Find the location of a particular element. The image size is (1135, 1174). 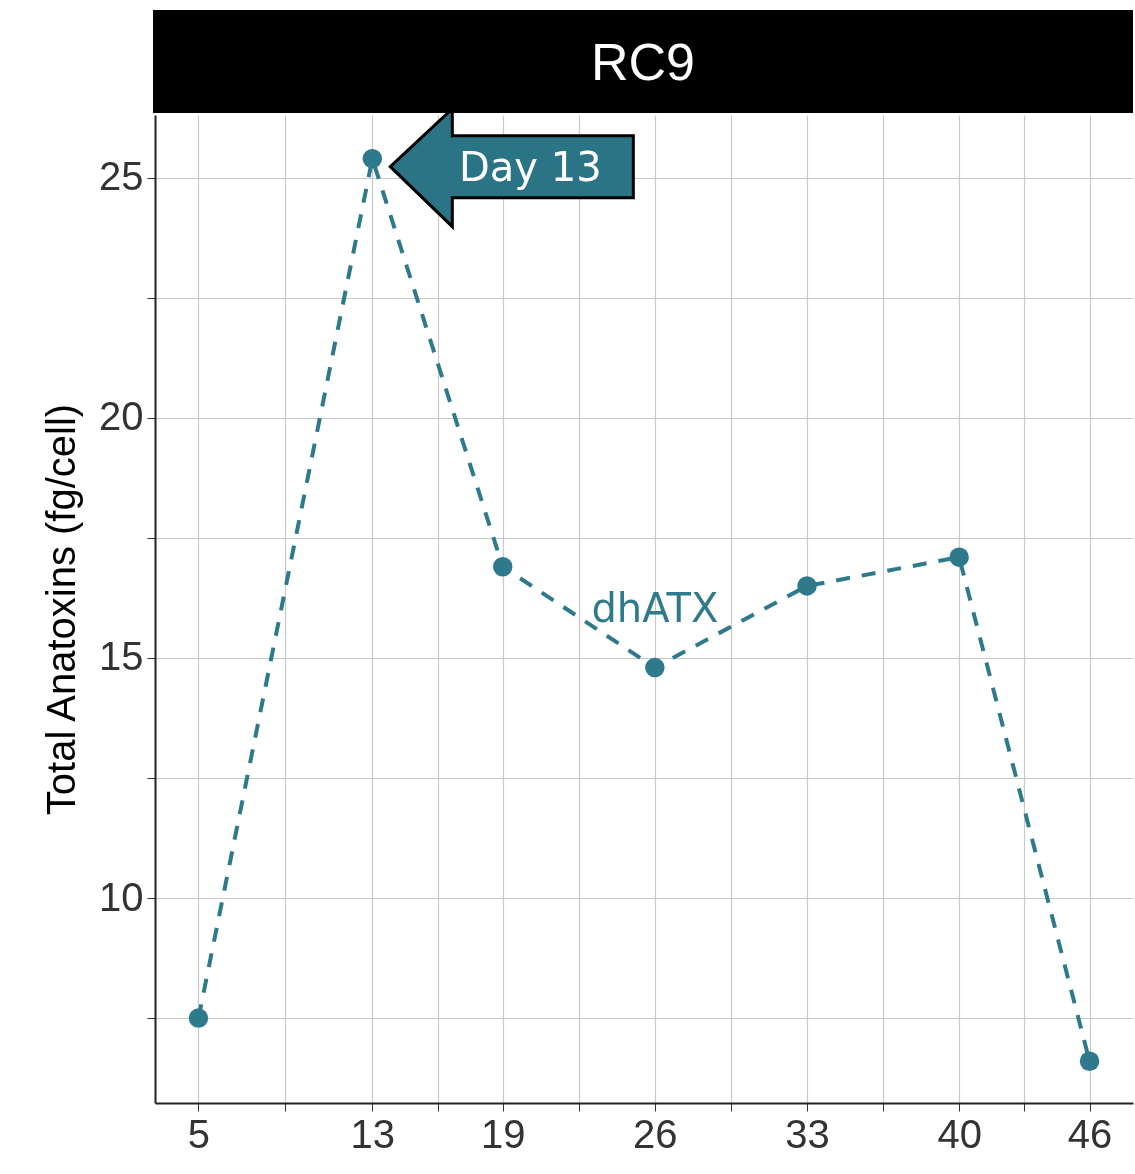

y-tick-label: 10 is located at coordinates (121, 896).